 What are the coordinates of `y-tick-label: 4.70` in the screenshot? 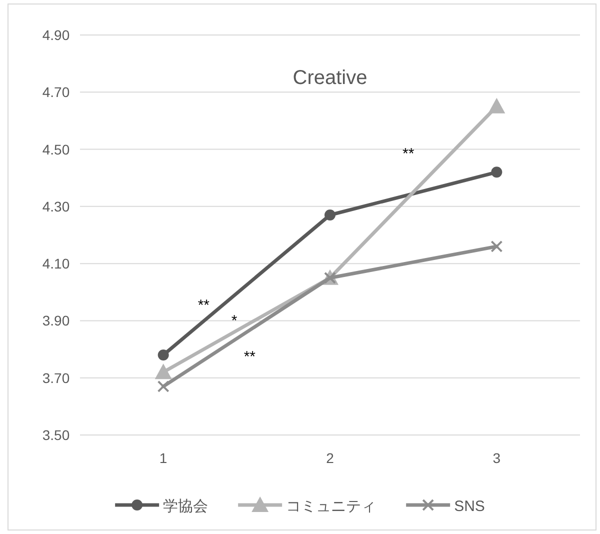 It's located at (56, 92).